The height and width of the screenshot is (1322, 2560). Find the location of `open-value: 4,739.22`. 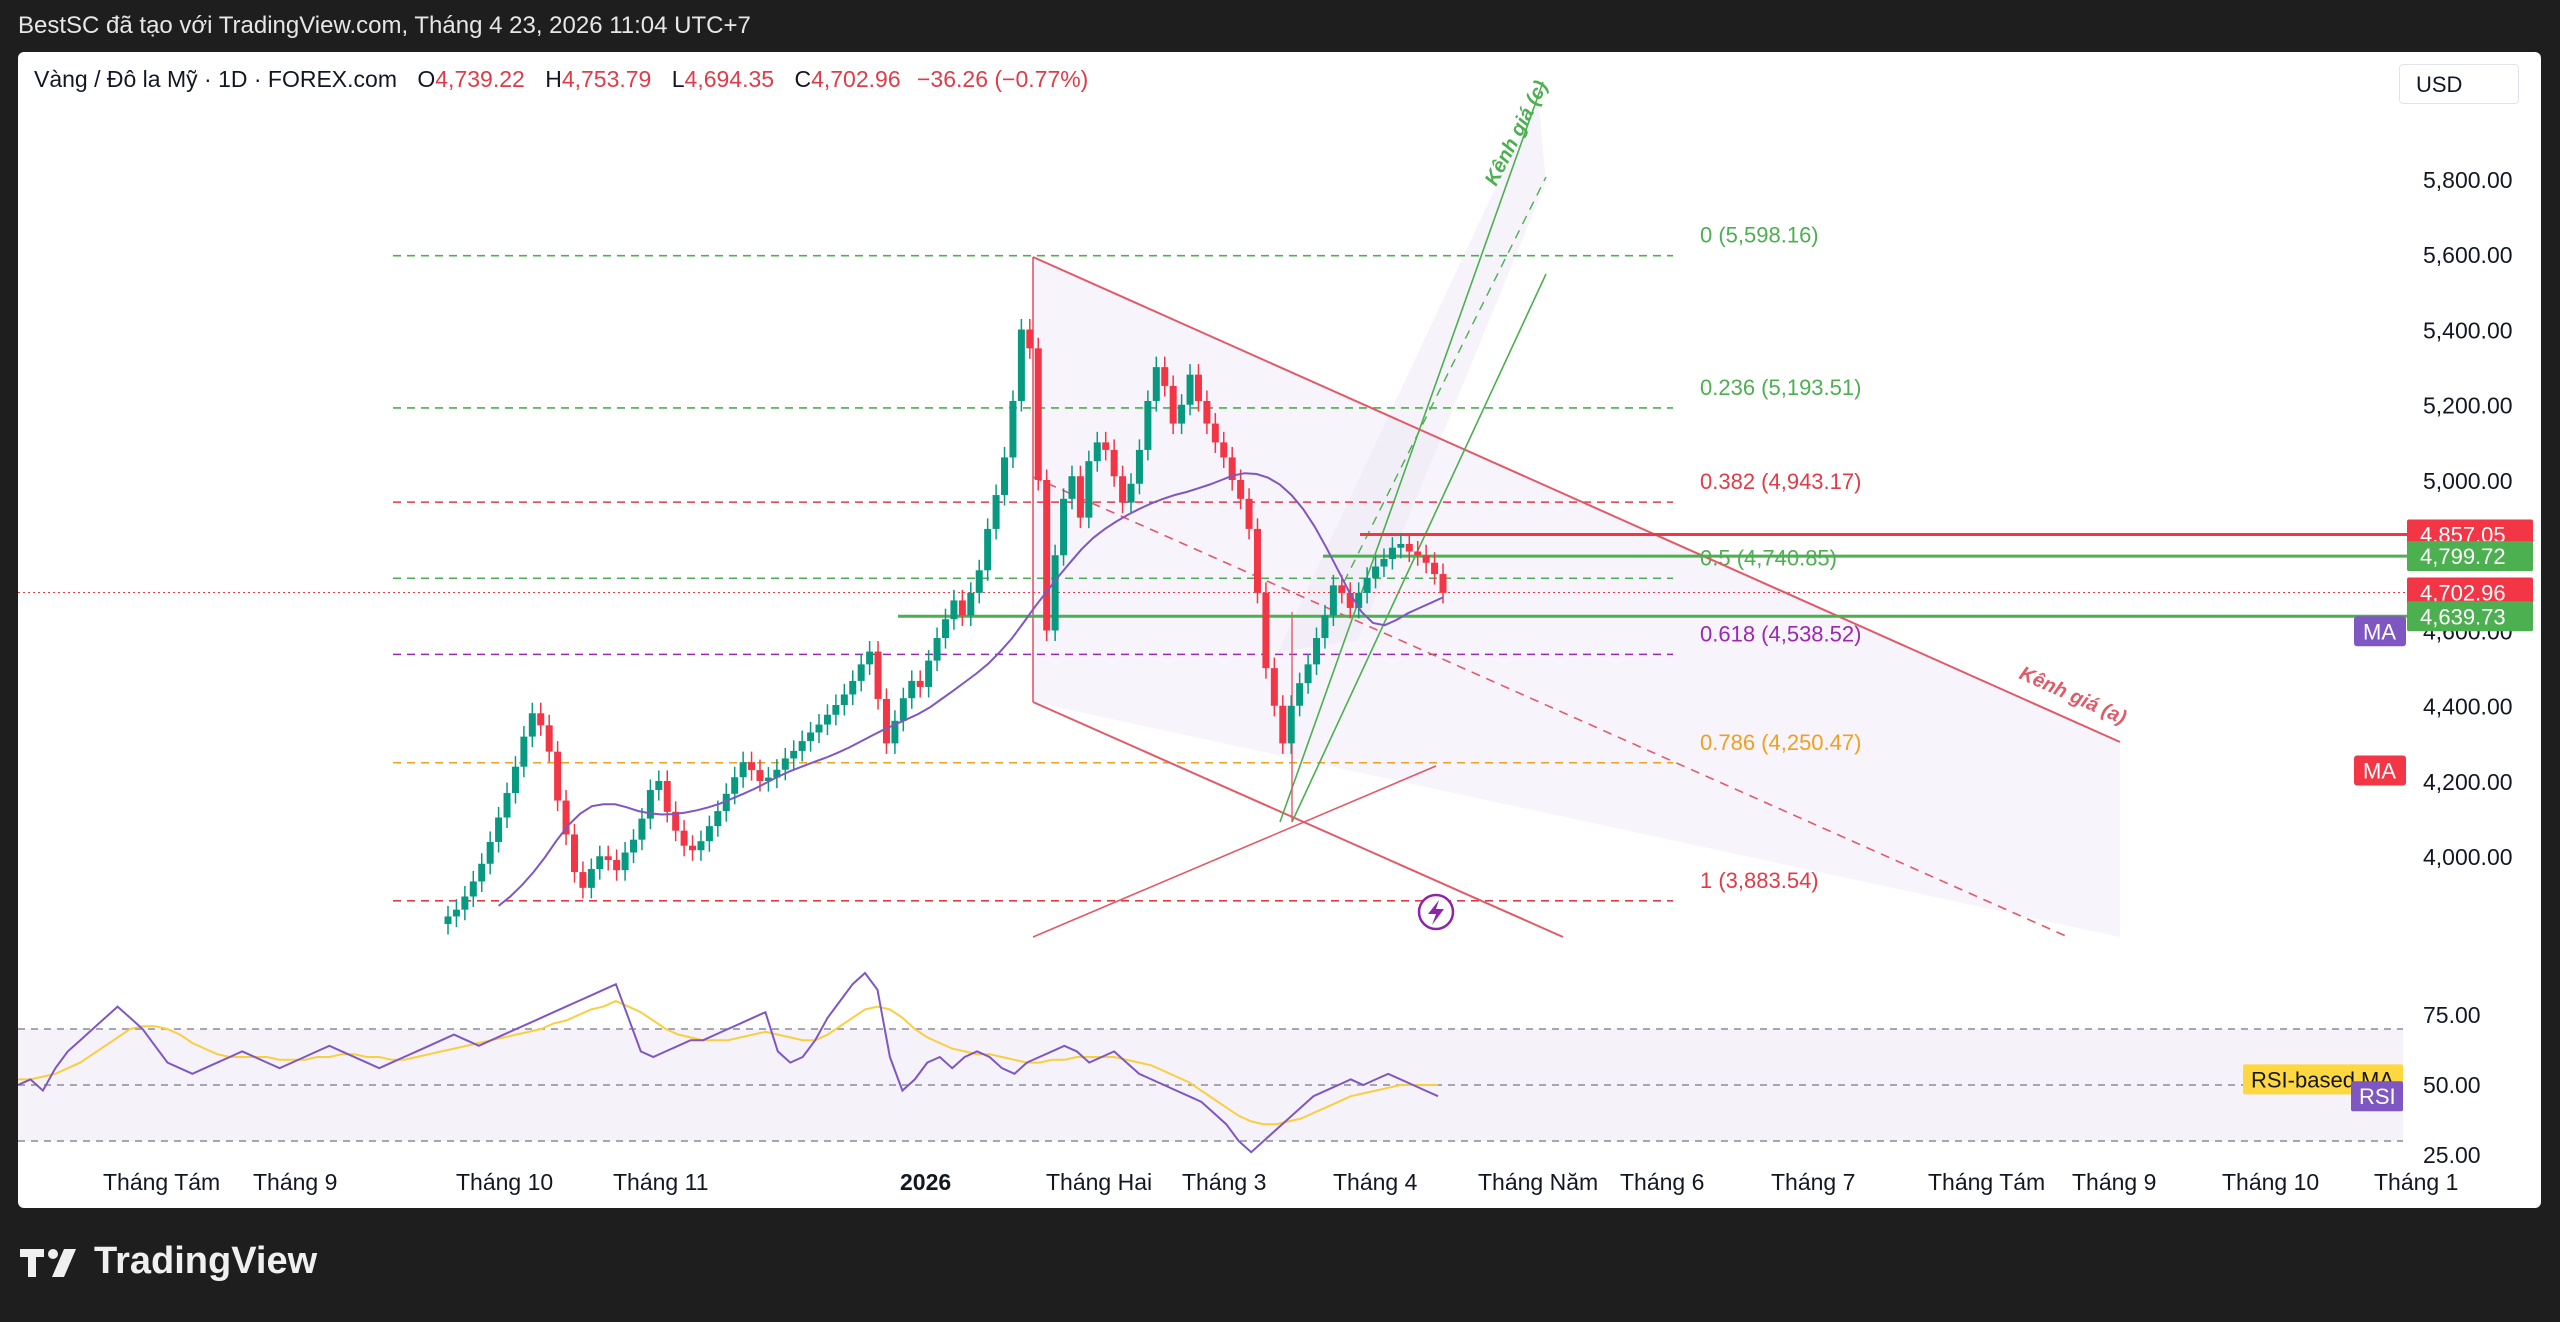

open-value: 4,739.22 is located at coordinates (480, 79).